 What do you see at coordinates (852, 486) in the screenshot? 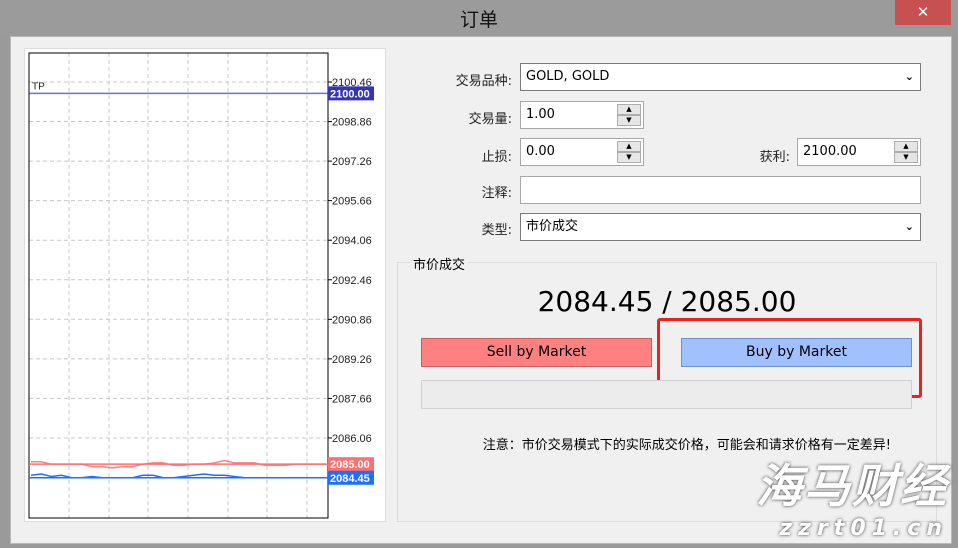
I see `watermark-text: 海马财经` at bounding box center [852, 486].